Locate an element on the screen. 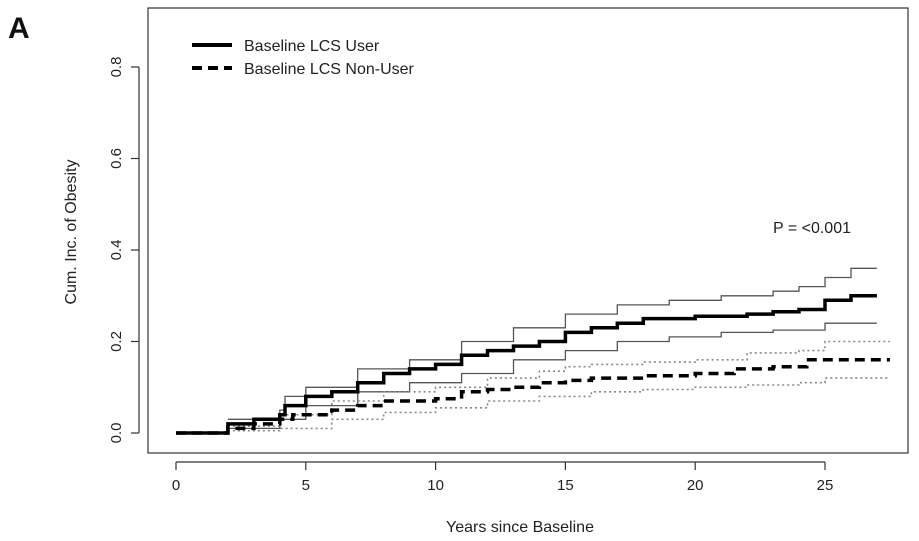 The image size is (919, 541). y-tick-label: 0.2 is located at coordinates (116, 341).